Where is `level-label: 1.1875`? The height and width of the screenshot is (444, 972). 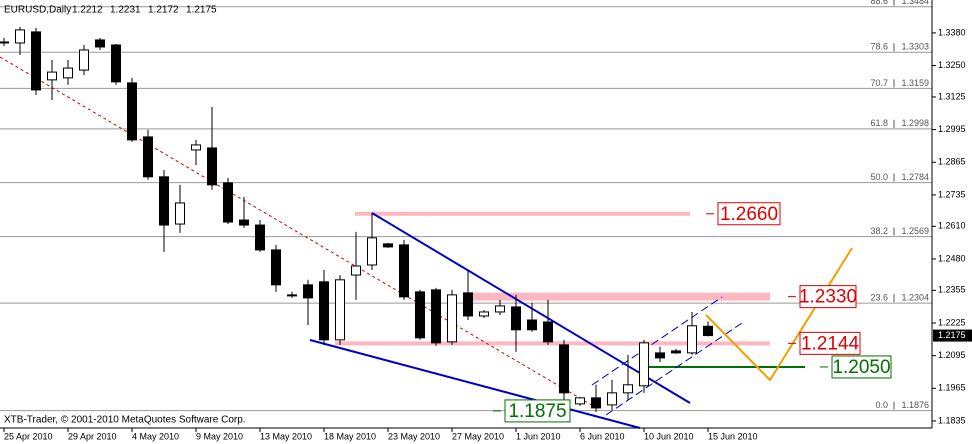 level-label: 1.1875 is located at coordinates (537, 411).